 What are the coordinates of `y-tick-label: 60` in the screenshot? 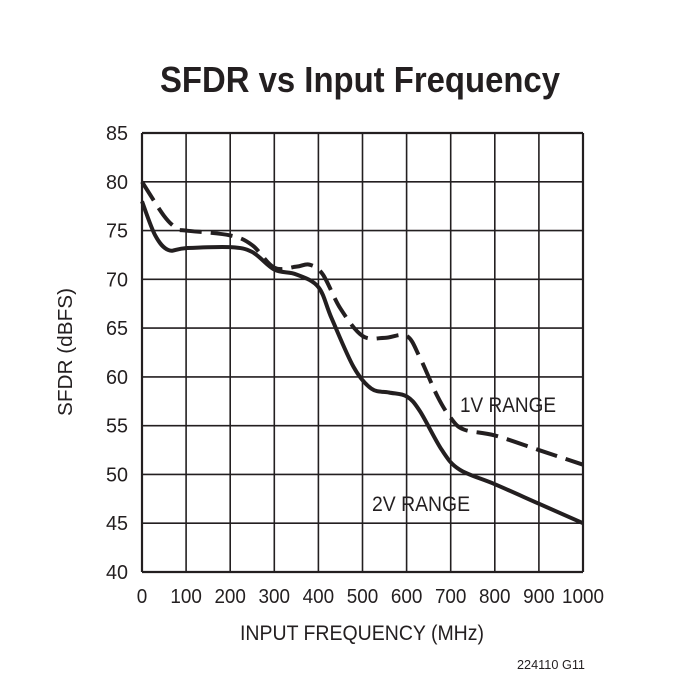 It's located at (117, 378).